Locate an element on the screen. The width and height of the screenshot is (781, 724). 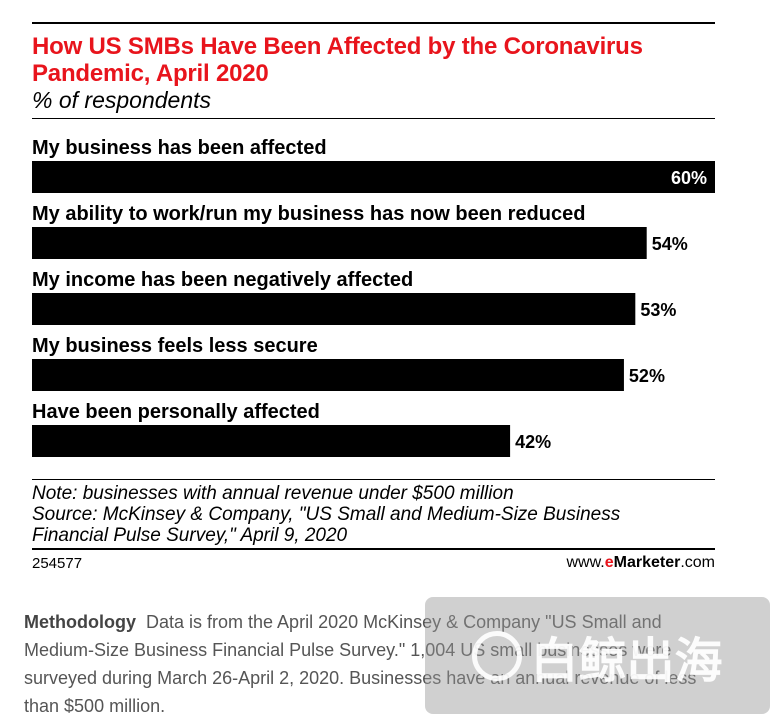
emarketer-link: www.eMarketer.com is located at coordinates (640, 563).